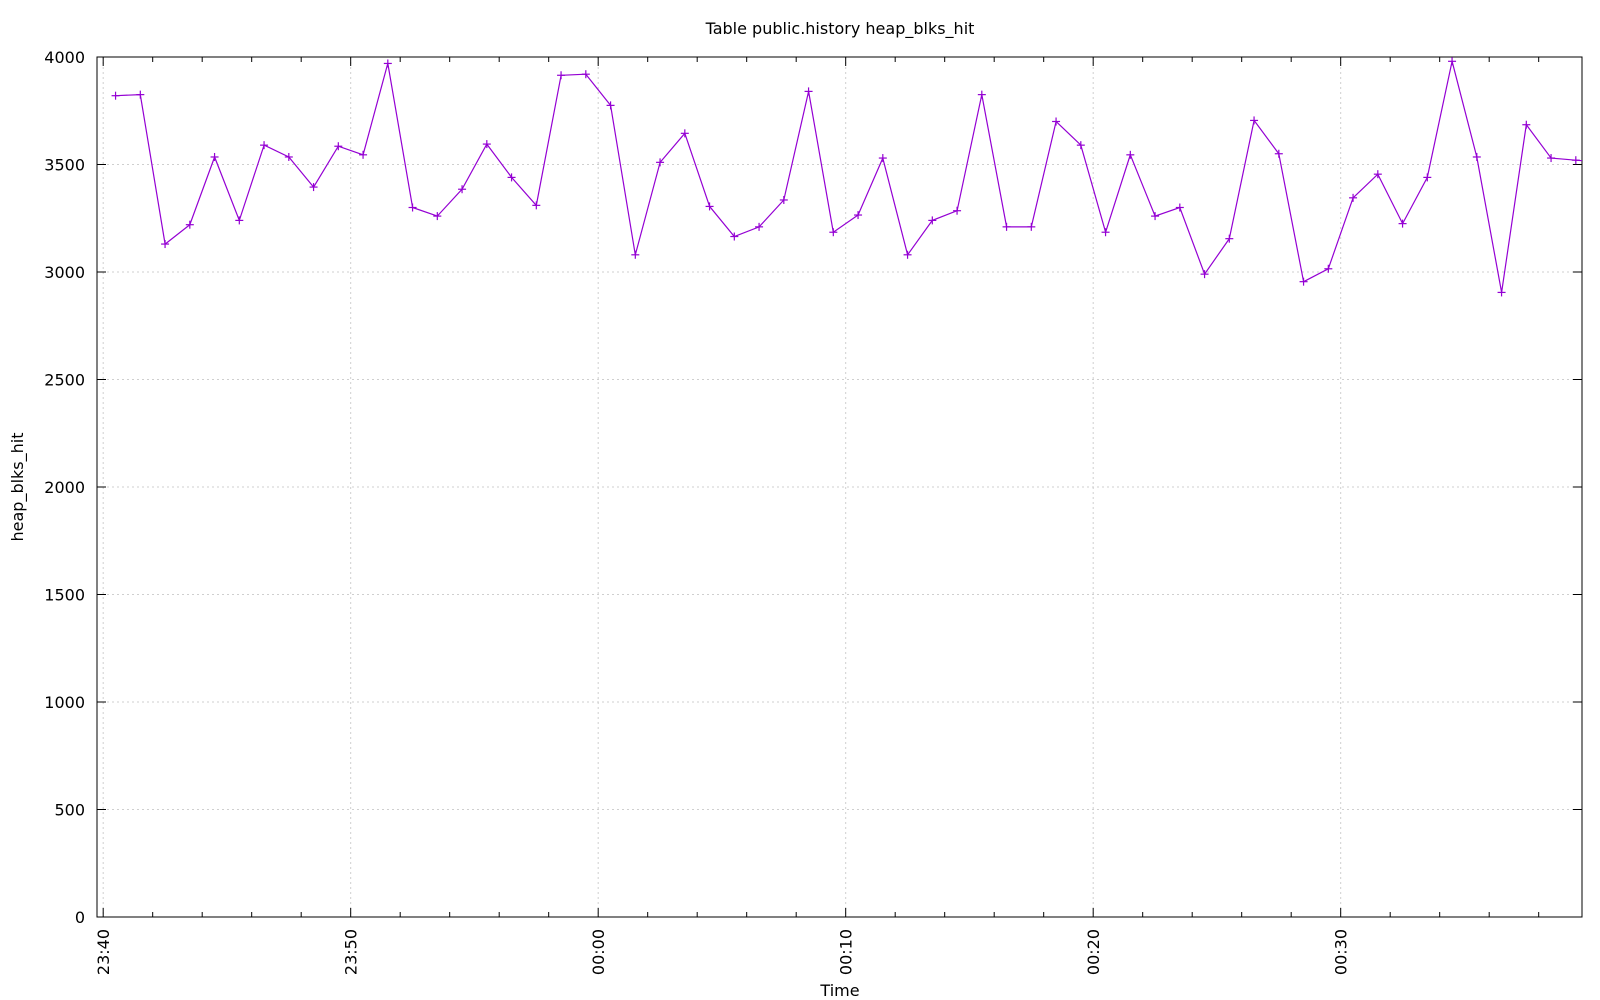 Image resolution: width=1600 pixels, height=1000 pixels. What do you see at coordinates (64, 702) in the screenshot?
I see `y-tick-label: 1000` at bounding box center [64, 702].